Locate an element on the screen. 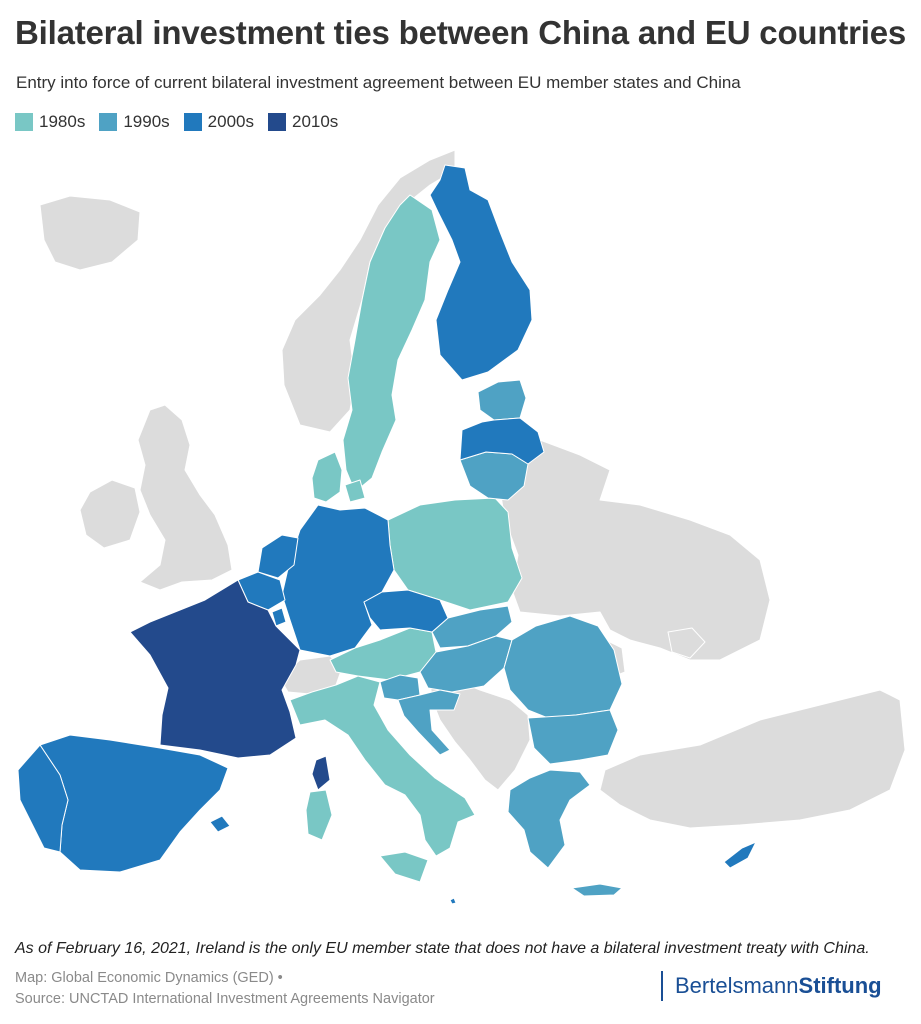 This screenshot has width=921, height=1024. portugal is located at coordinates (43, 798).